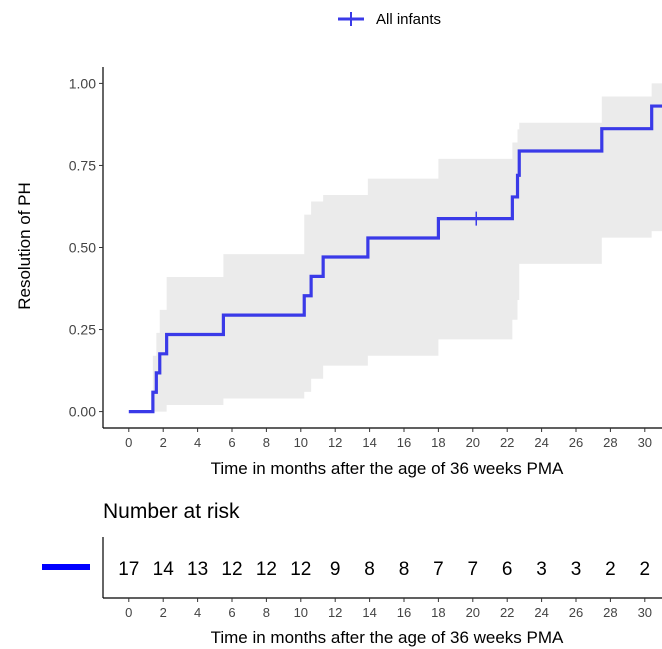 The image size is (662, 649). Describe the element at coordinates (163, 612) in the screenshot. I see `risk-x-tick-label: 2` at that location.